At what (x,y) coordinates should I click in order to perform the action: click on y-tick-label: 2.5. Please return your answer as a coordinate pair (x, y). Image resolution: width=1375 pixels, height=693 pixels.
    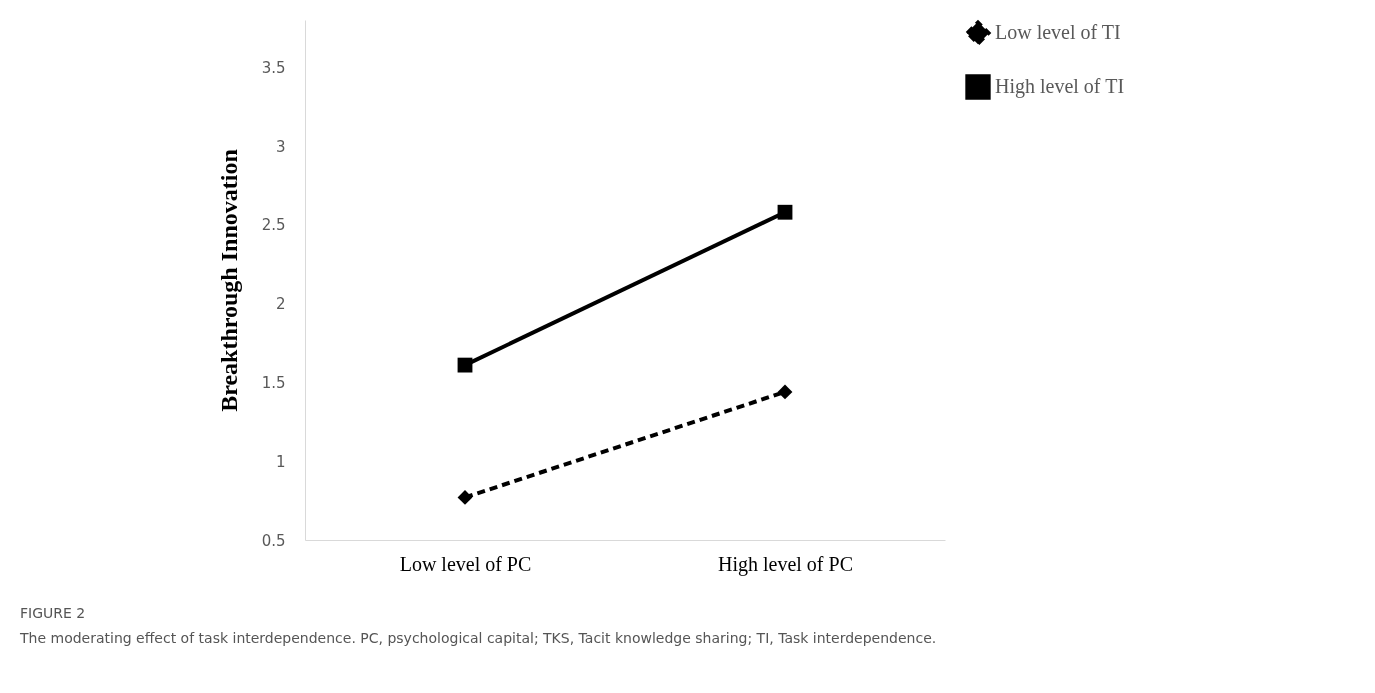
    Looking at the image, I should click on (273, 225).